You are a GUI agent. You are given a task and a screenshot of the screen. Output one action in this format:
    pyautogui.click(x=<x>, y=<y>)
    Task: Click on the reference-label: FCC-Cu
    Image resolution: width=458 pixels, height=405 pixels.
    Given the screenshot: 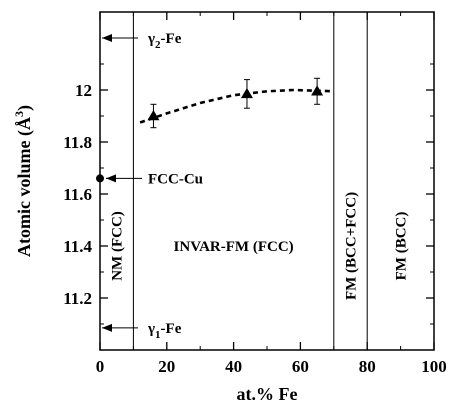 What is the action you would take?
    pyautogui.click(x=175, y=179)
    